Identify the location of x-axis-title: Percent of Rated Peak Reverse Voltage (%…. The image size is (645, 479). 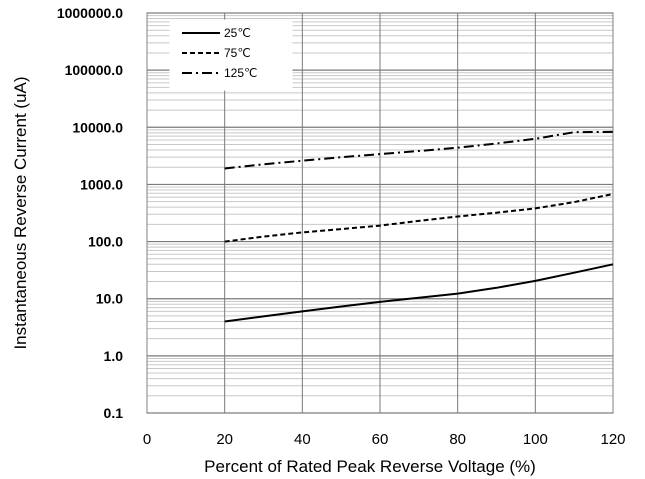
(370, 466).